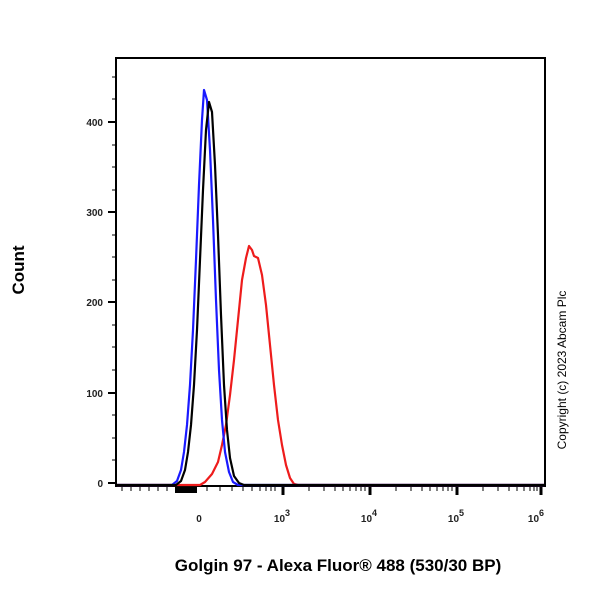 This screenshot has height=600, width=600. Describe the element at coordinates (94, 303) in the screenshot. I see `y-tick-label-200: 200` at that location.